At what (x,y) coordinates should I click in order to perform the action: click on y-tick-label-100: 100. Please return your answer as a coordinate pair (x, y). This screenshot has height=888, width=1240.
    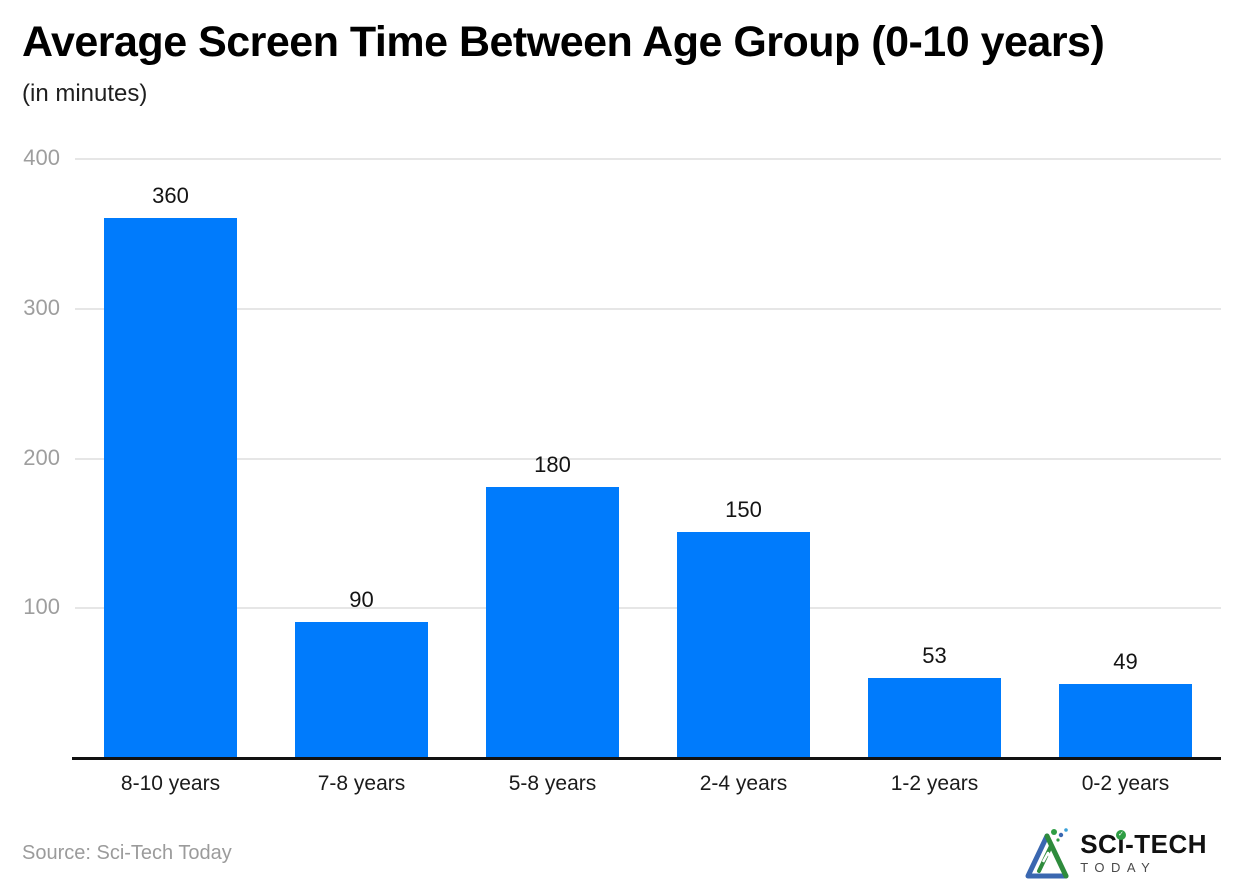
    Looking at the image, I should click on (41, 607).